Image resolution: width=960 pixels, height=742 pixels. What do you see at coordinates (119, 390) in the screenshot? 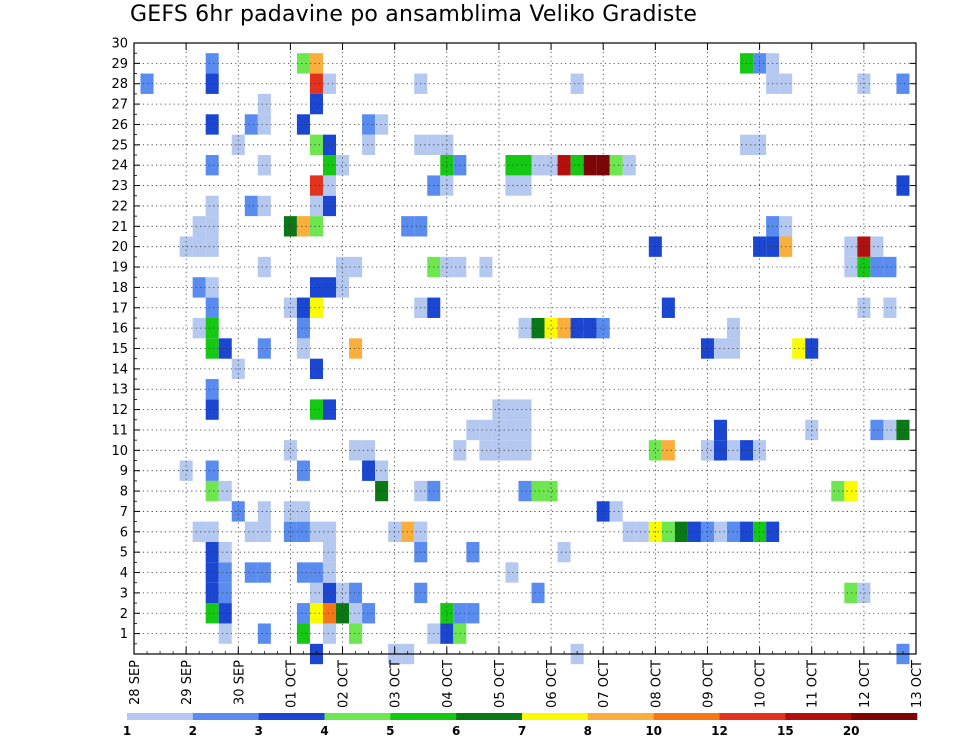
I see `y-tick-label: 13` at bounding box center [119, 390].